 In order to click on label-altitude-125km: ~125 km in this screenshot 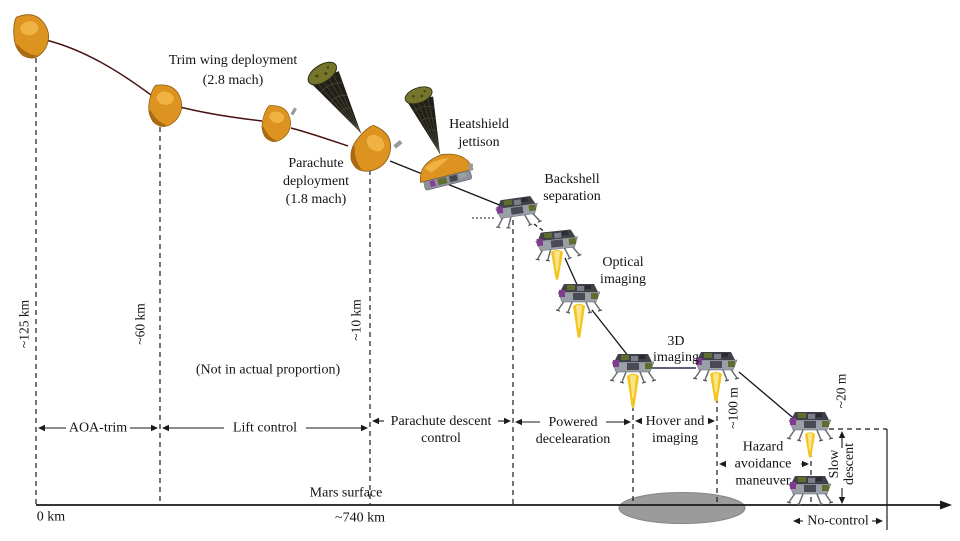, I will do `click(24, 324)`.